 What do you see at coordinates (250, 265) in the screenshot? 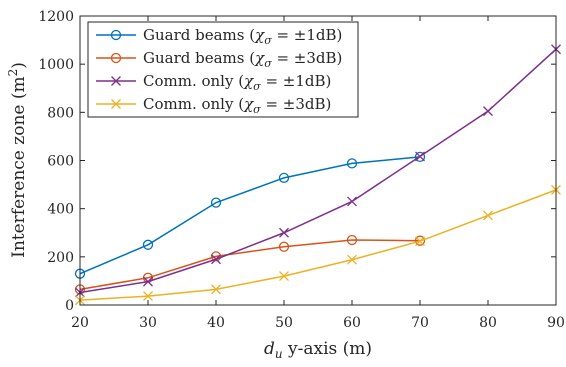
I see `series-line` at bounding box center [250, 265].